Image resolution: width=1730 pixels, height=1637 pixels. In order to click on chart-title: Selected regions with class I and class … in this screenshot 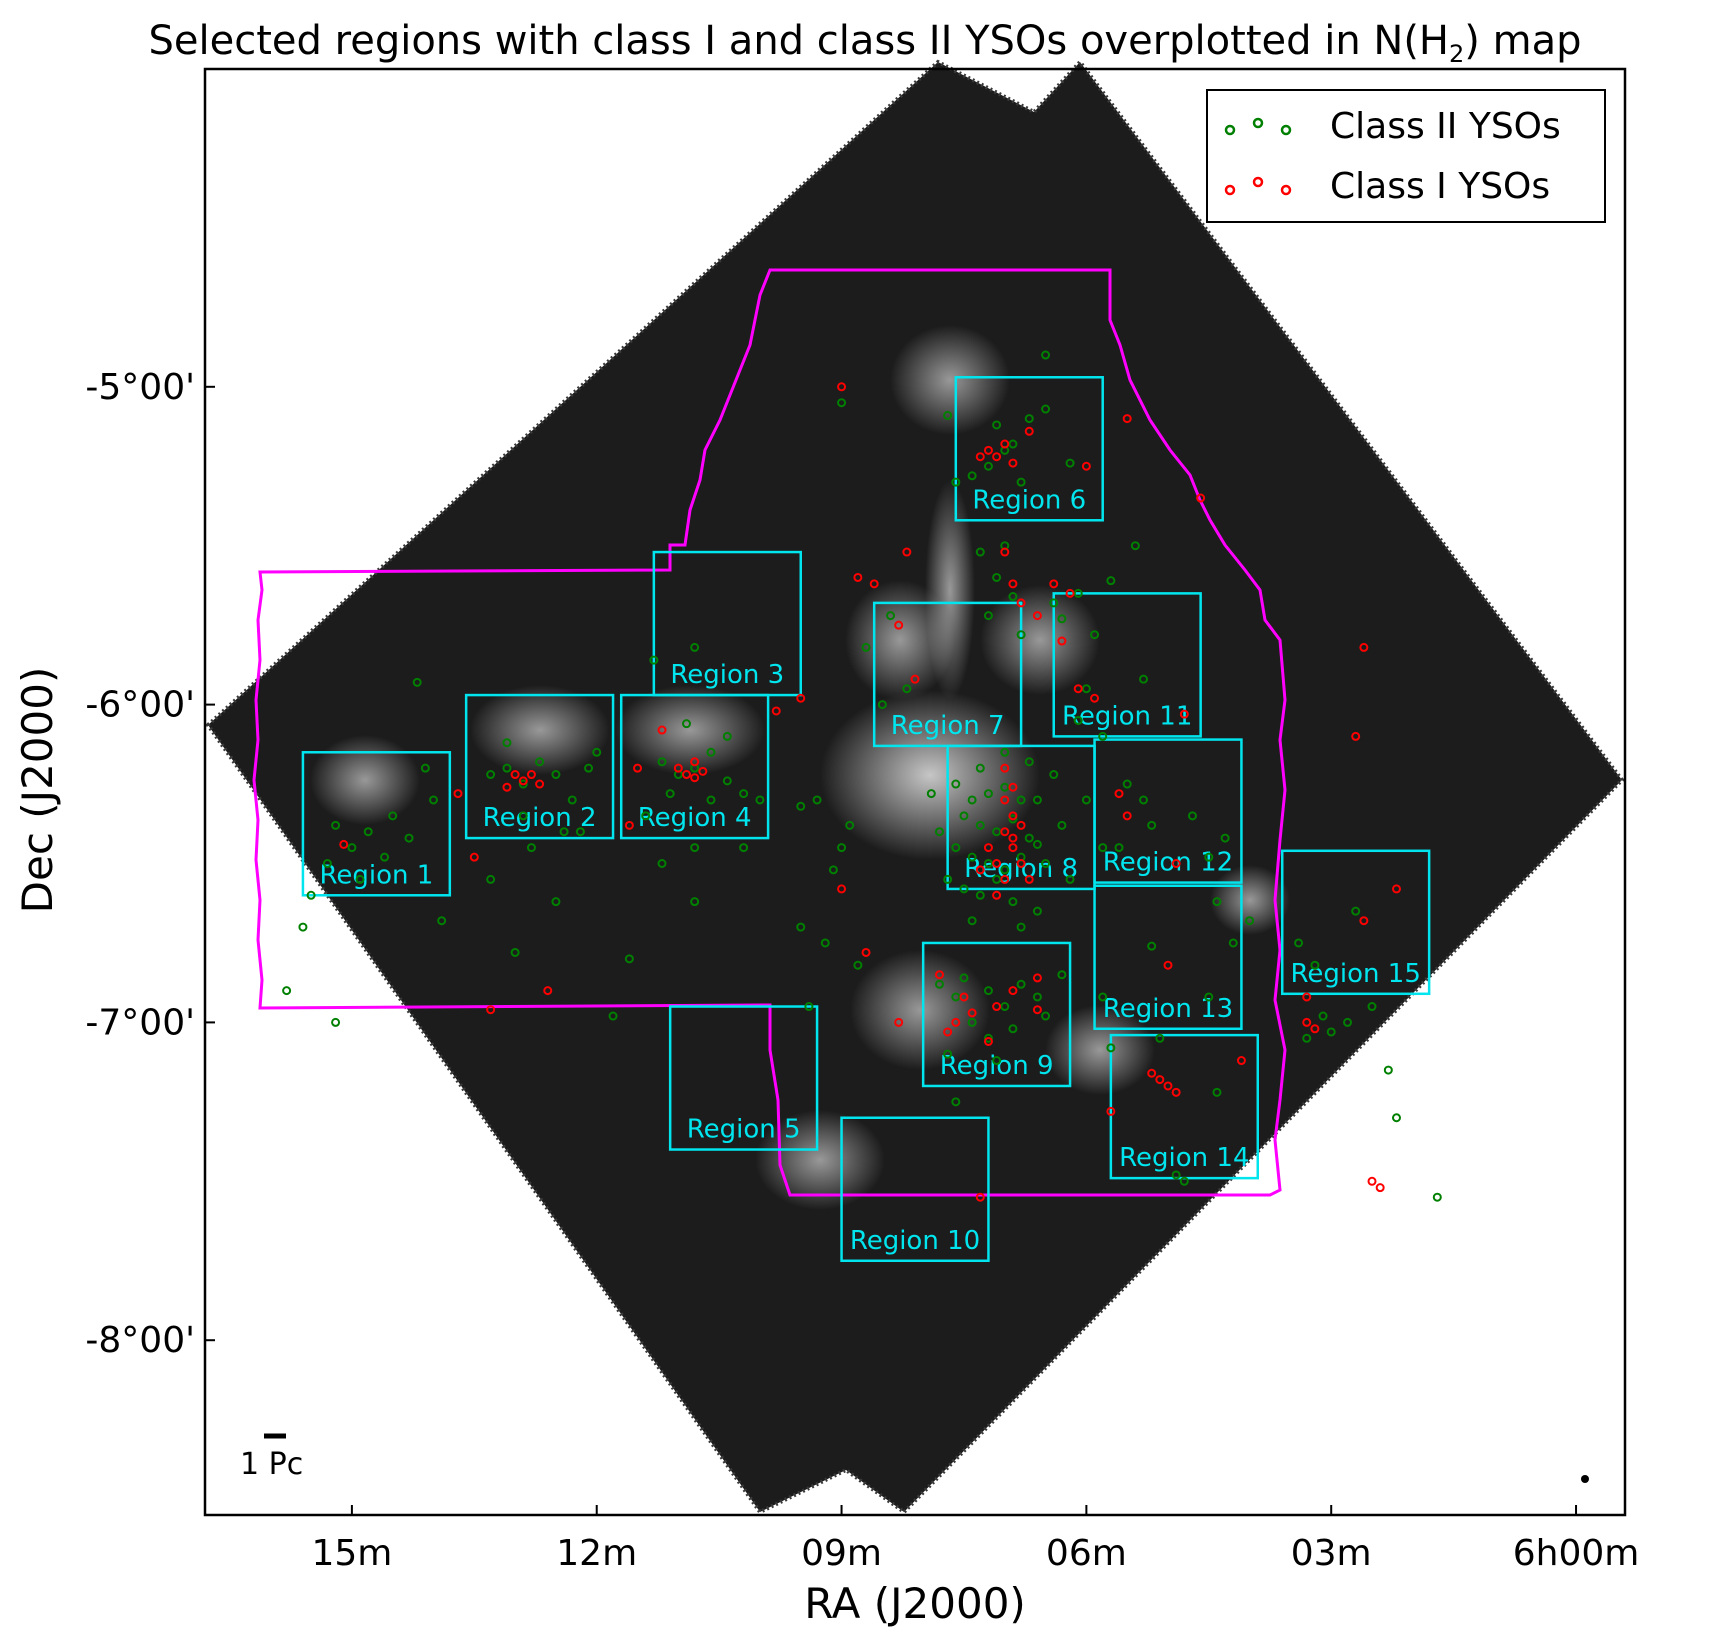, I will do `click(865, 43)`.